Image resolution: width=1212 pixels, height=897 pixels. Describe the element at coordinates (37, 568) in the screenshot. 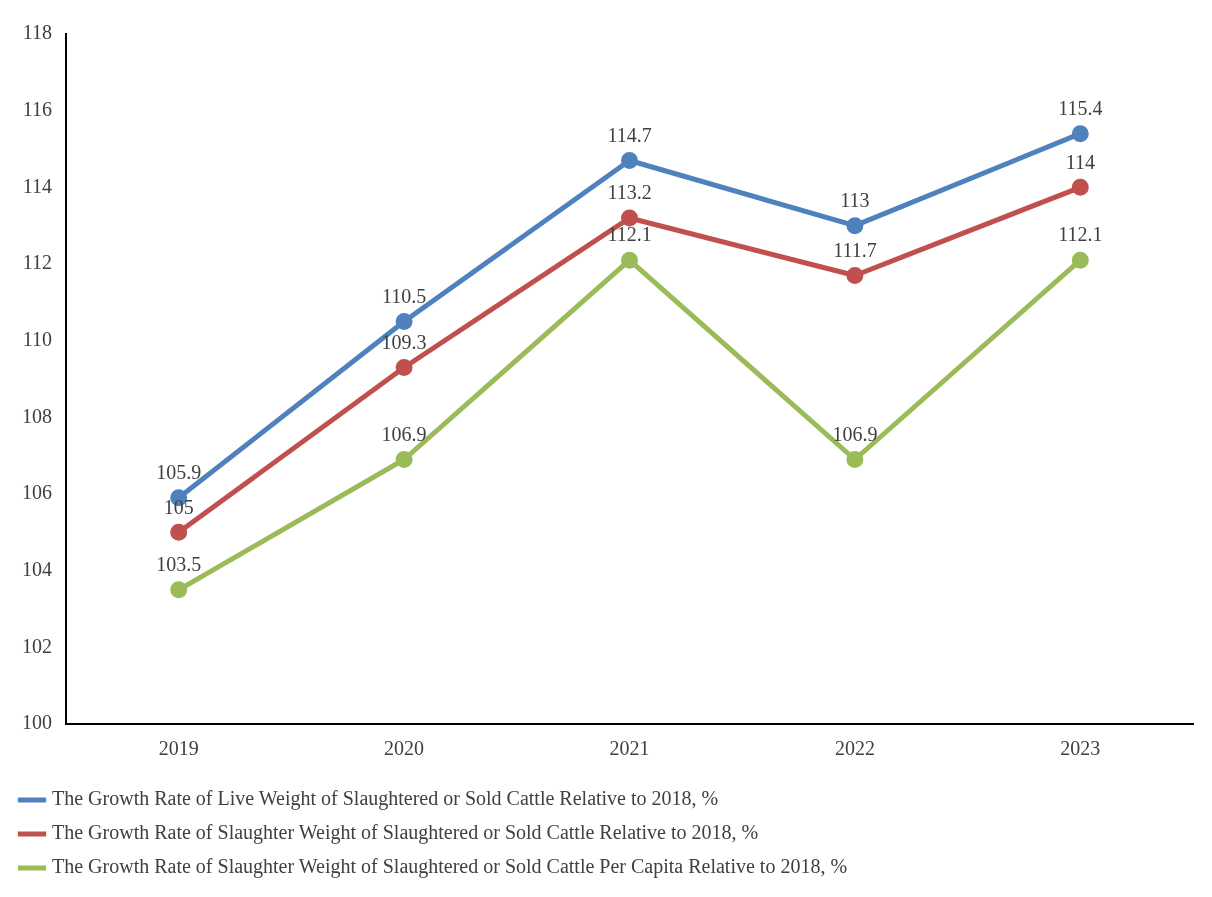

I see `y-tick-label: 104` at that location.